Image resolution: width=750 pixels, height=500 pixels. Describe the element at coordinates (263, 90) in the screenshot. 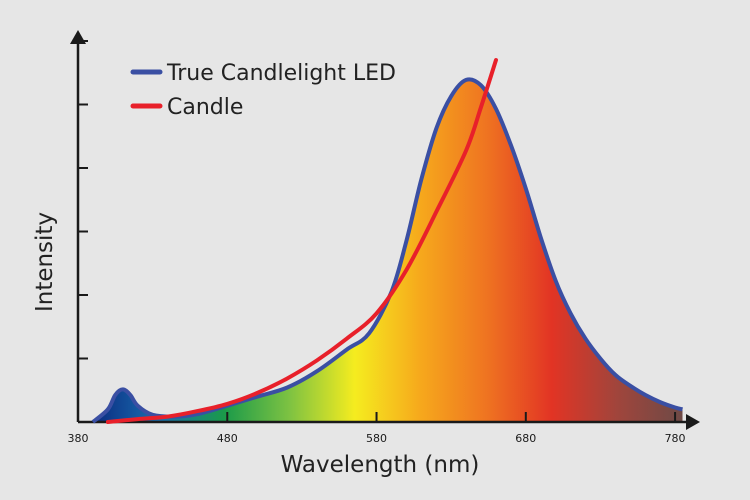

I see `legend: True Candlelight LED Candle` at that location.